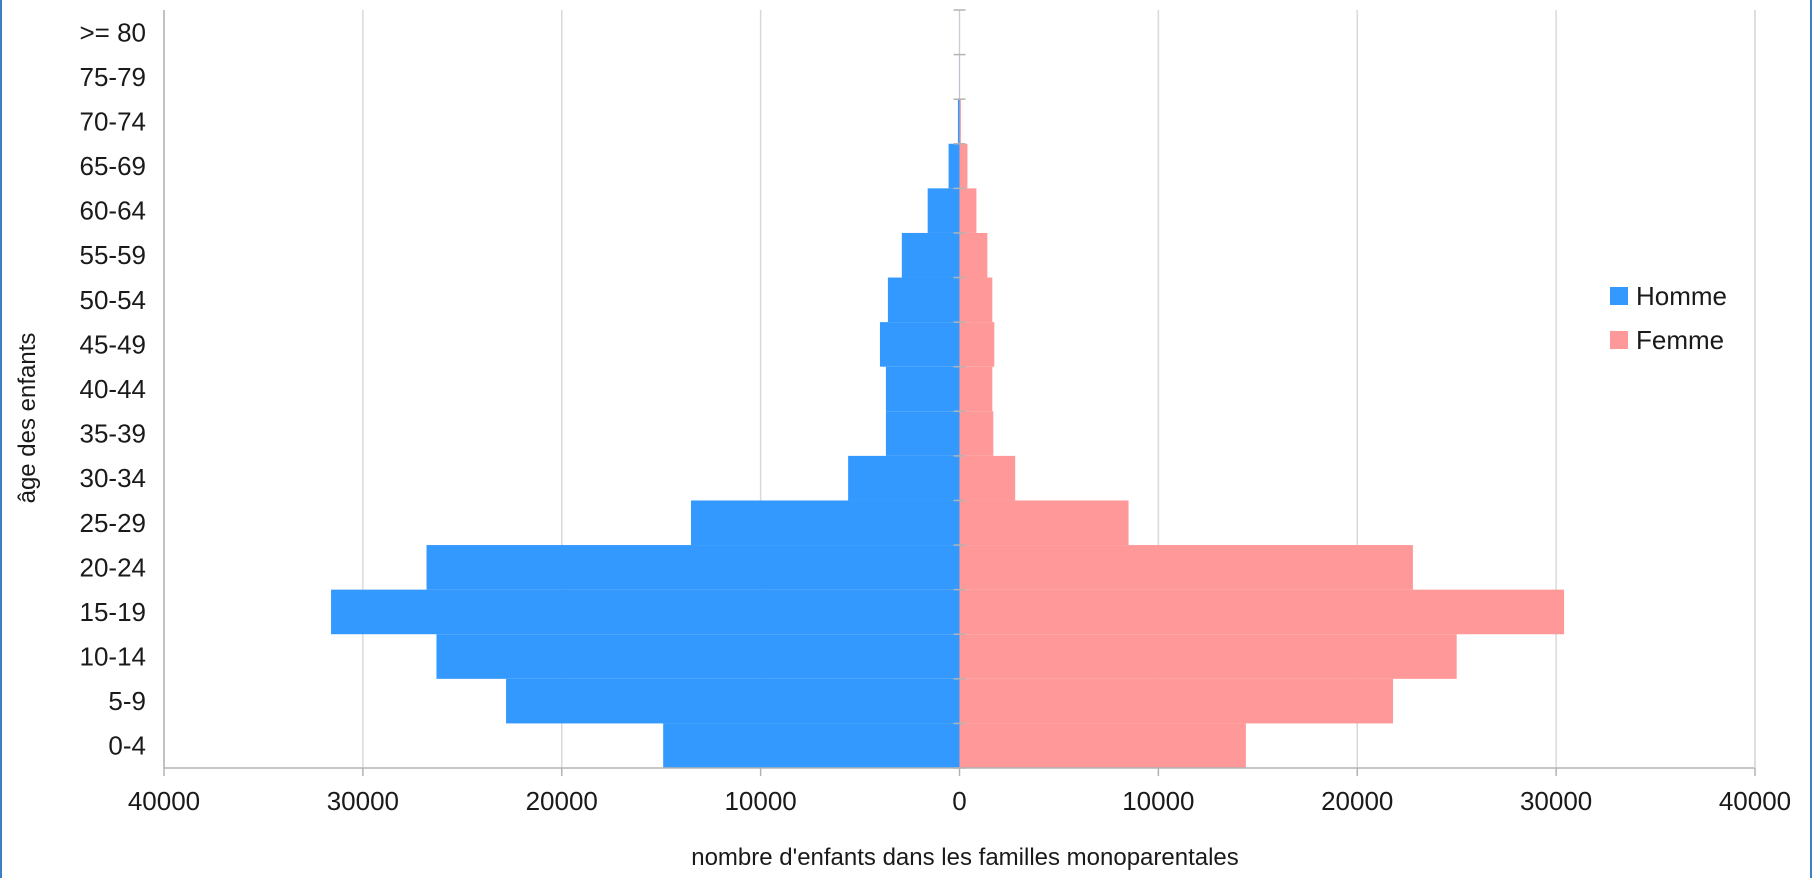 The image size is (1814, 883). I want to click on y-tick-label: 40-44, so click(113, 389).